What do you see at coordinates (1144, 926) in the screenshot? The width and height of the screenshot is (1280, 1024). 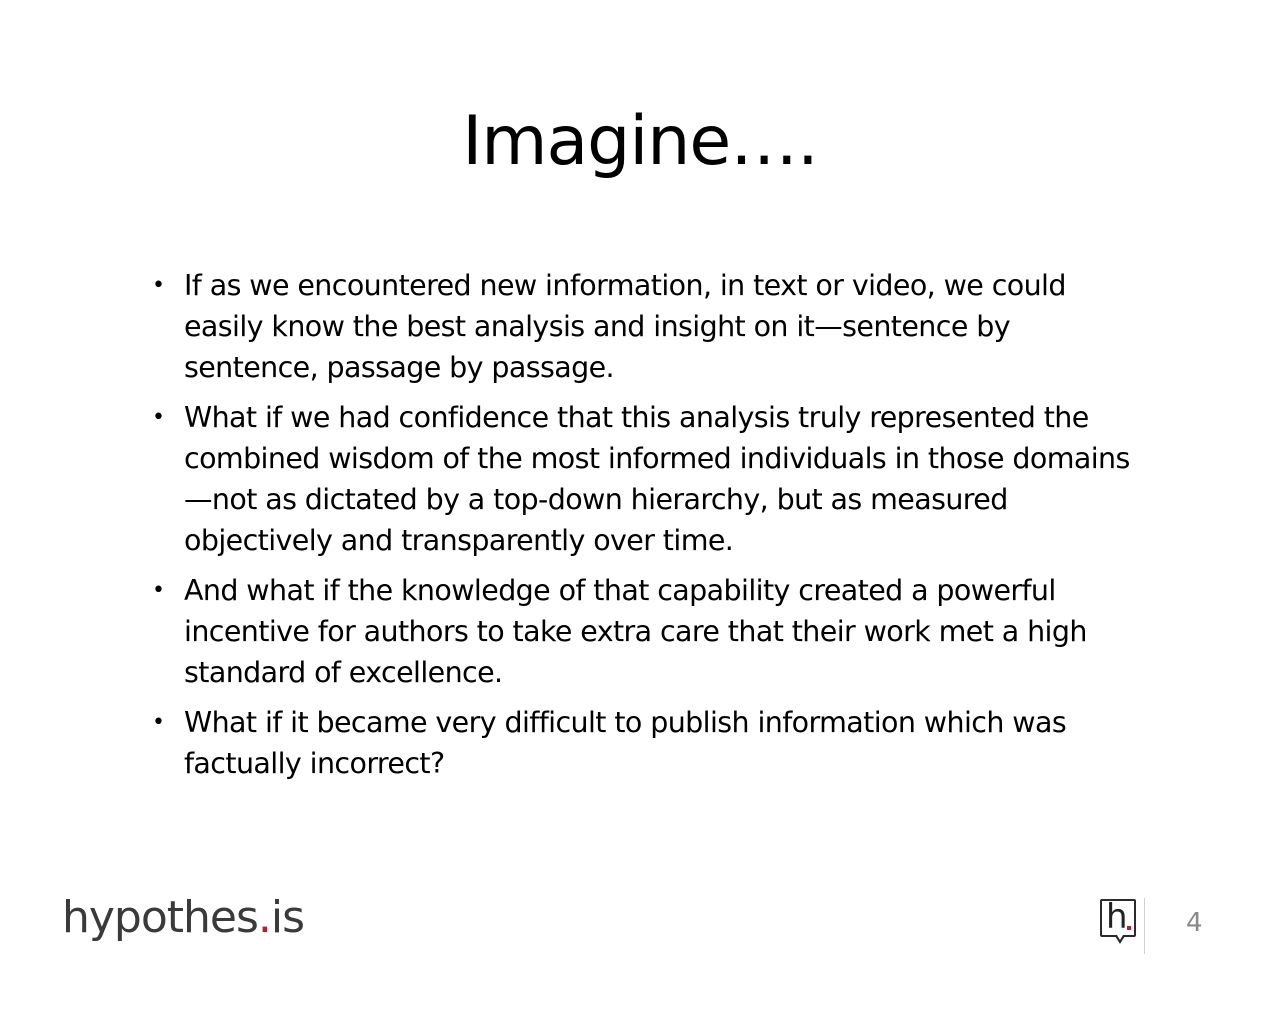 I see `footer-divider` at bounding box center [1144, 926].